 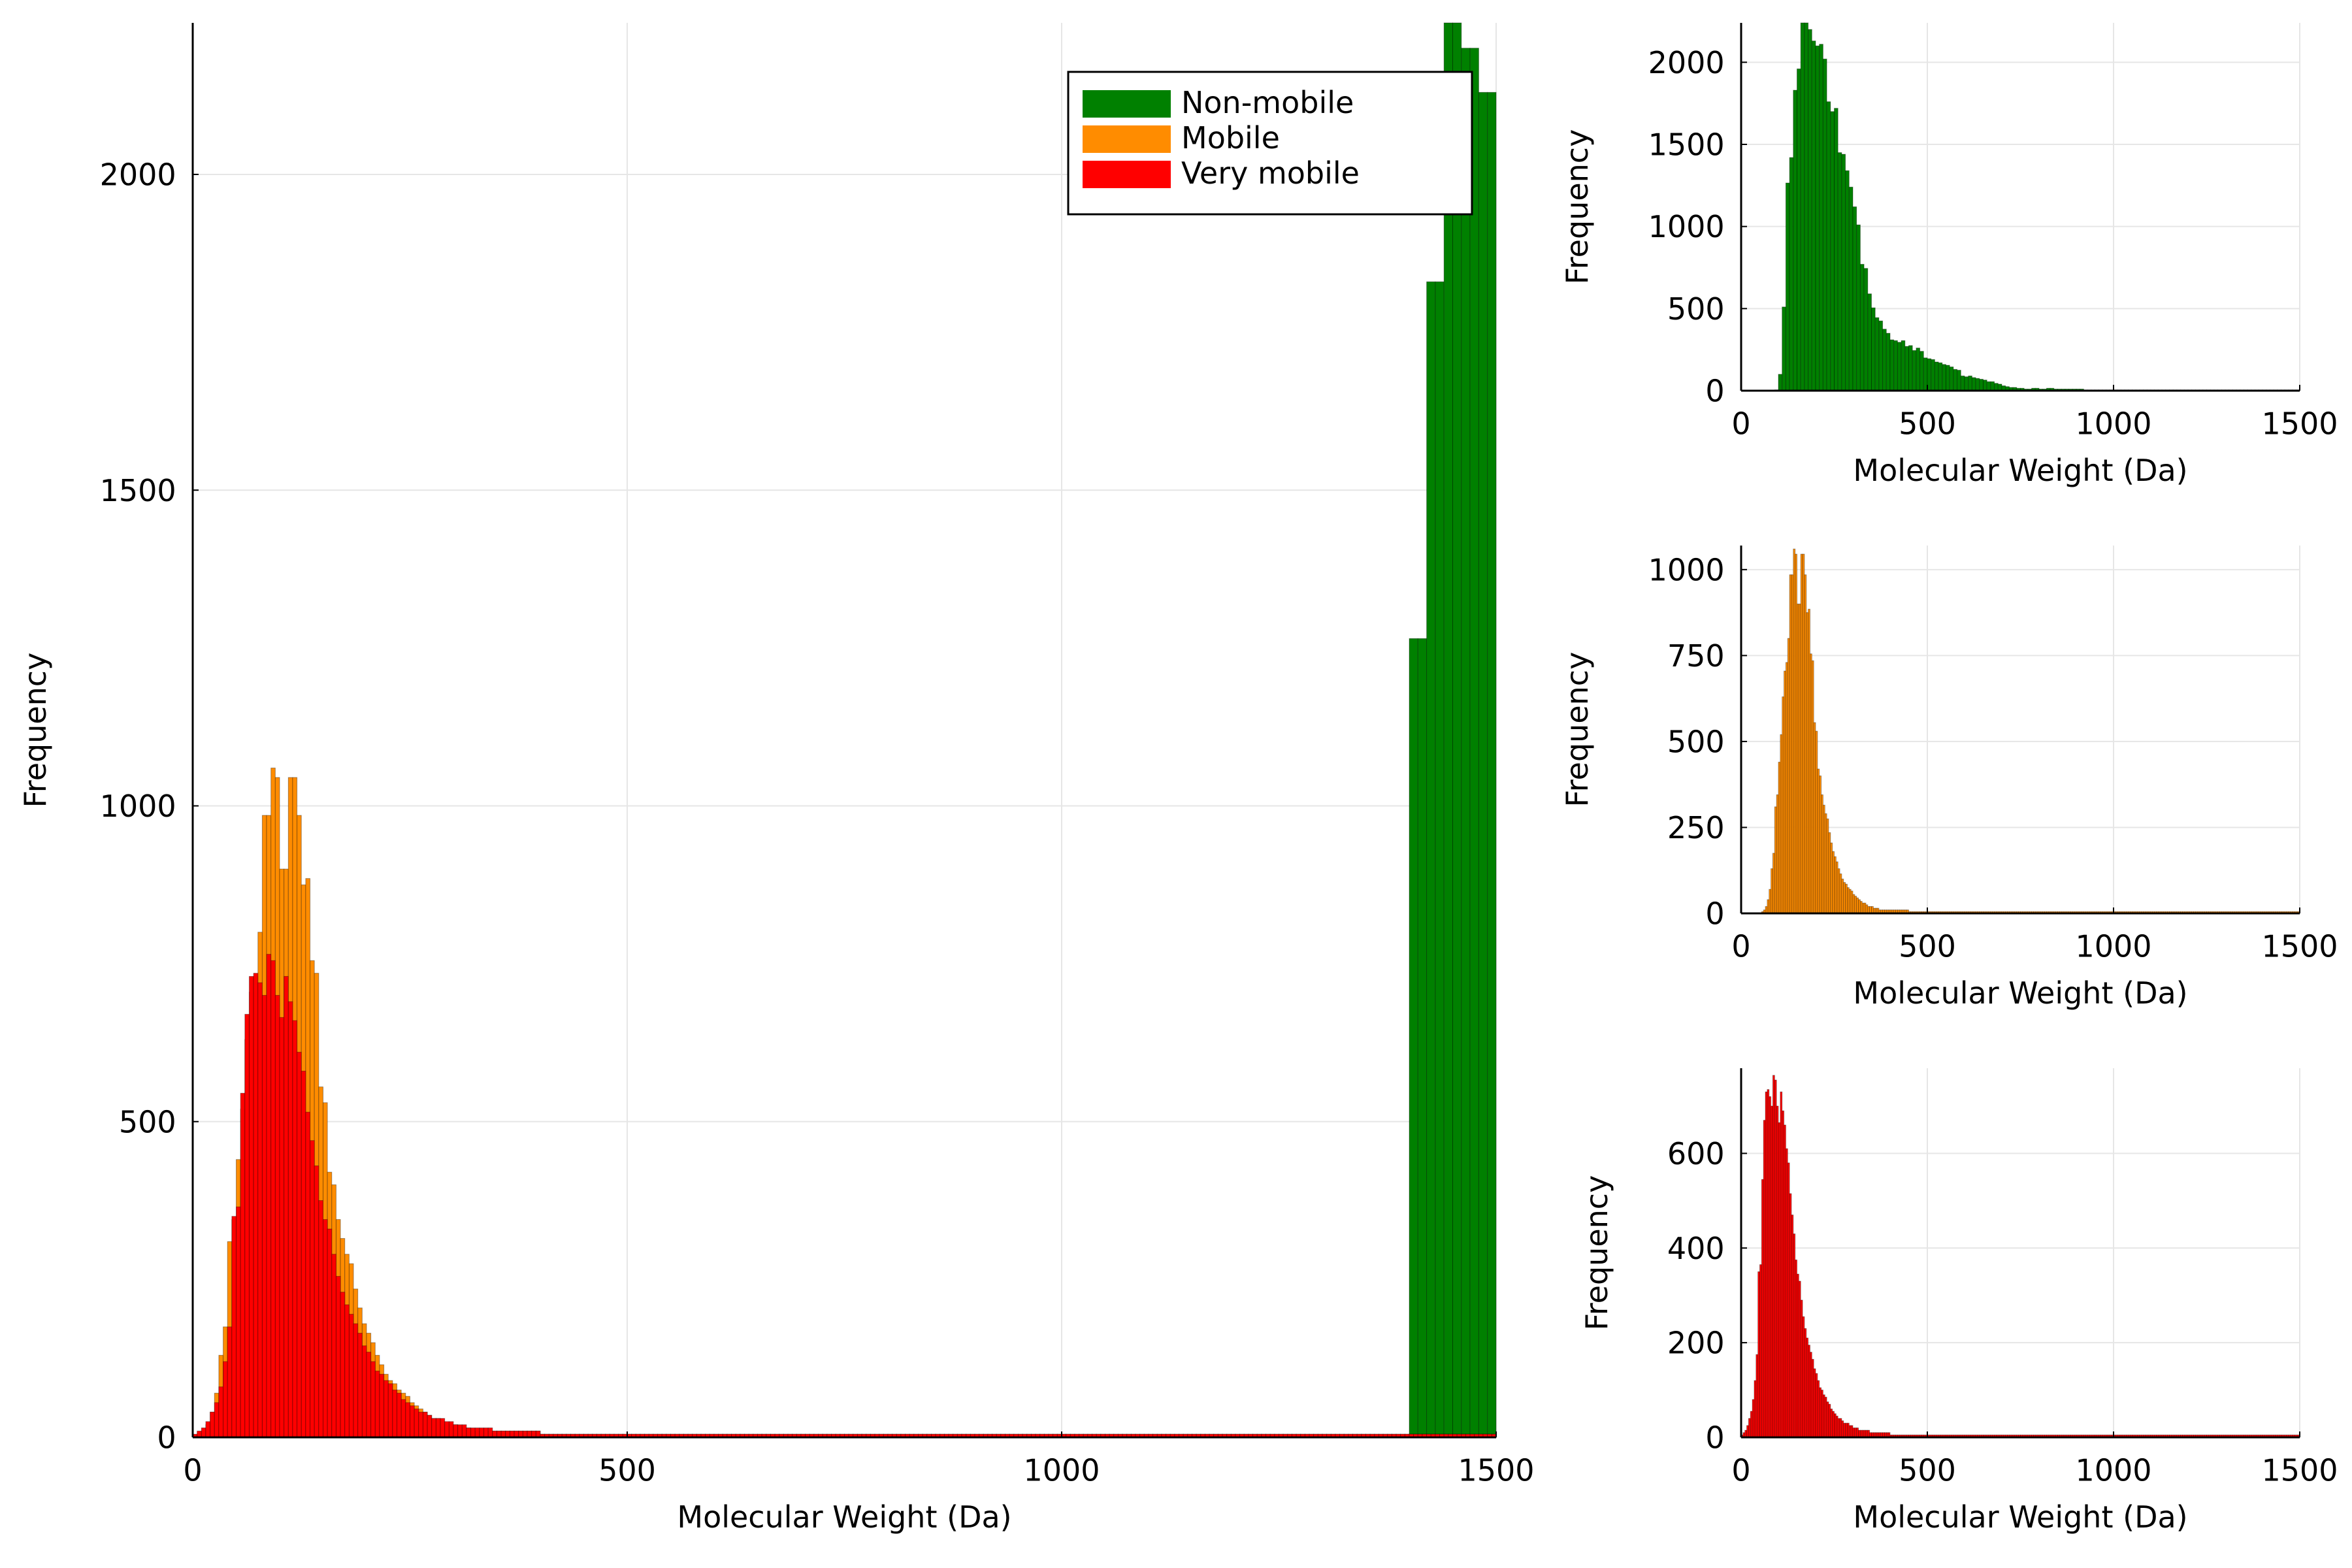 What do you see at coordinates (1696, 1248) in the screenshot?
I see `y-tick-label: 400` at bounding box center [1696, 1248].